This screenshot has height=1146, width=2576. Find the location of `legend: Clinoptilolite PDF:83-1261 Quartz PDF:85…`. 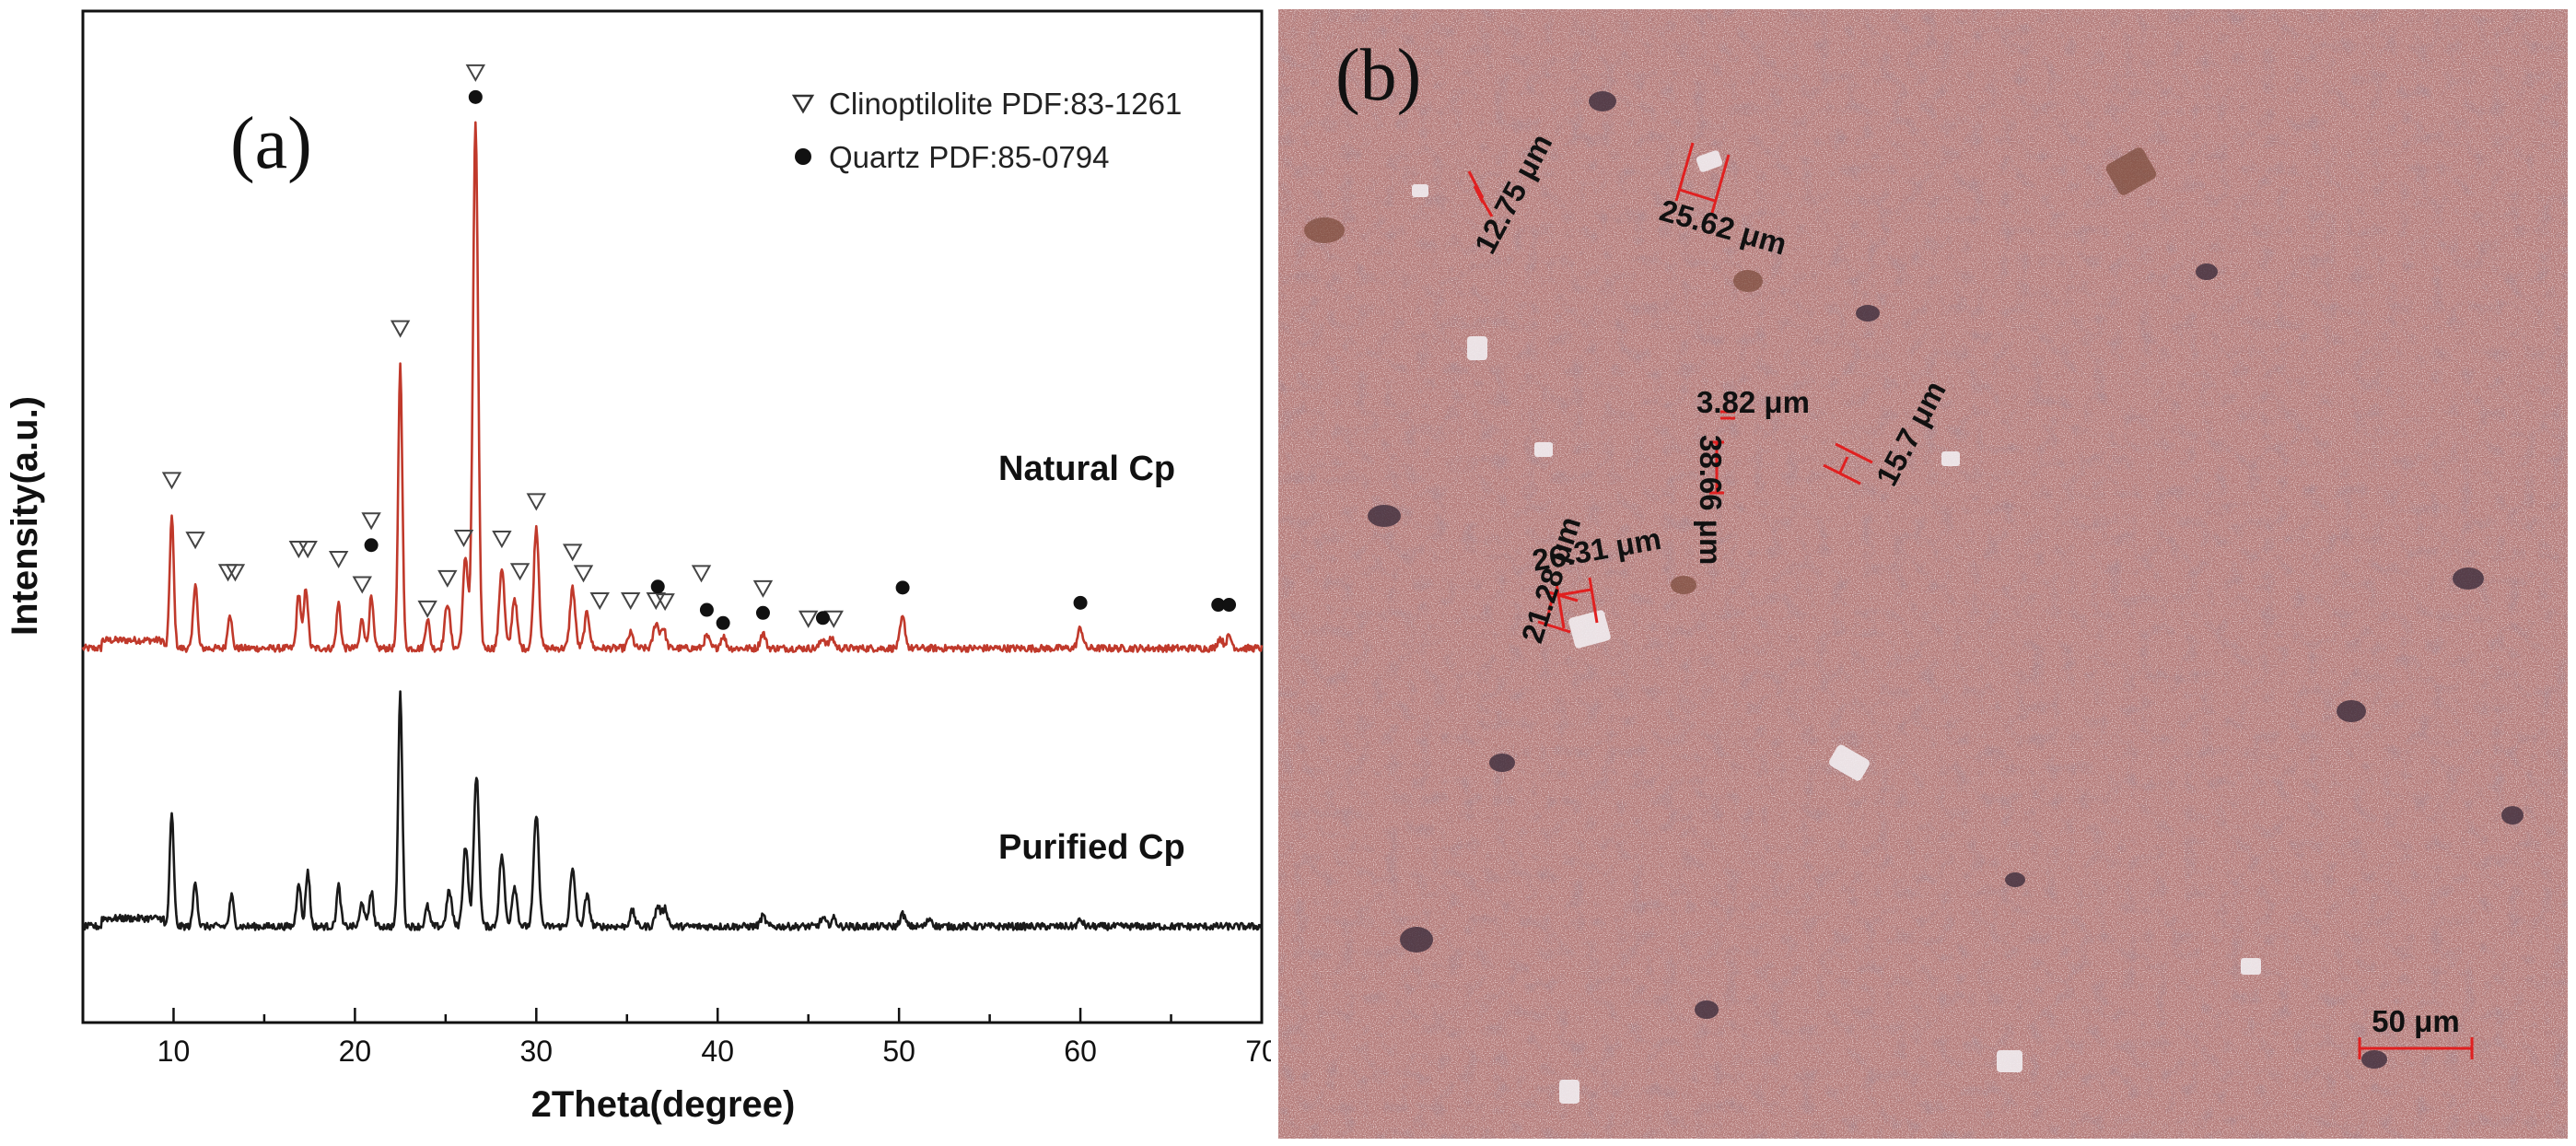

legend: Clinoptilolite PDF:83-1261 Quartz PDF:85… is located at coordinates (986, 130).